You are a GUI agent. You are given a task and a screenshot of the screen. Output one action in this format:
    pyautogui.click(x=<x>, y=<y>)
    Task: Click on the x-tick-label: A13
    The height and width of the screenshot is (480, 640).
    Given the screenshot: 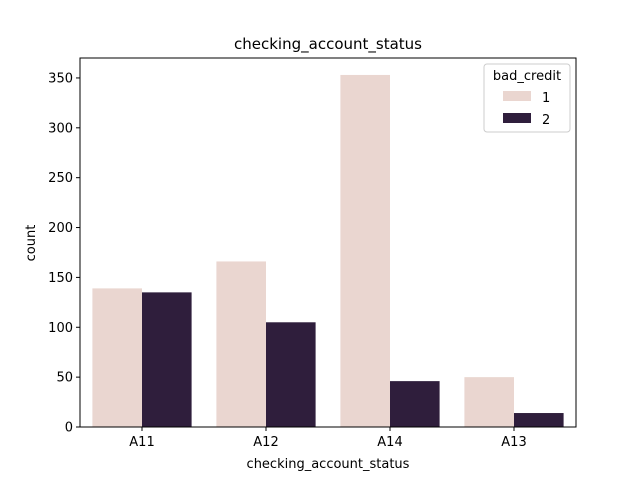 What is the action you would take?
    pyautogui.click(x=513, y=442)
    